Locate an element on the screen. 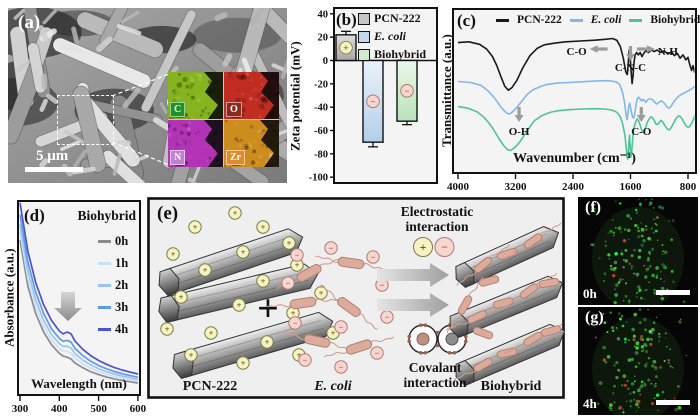 The width and height of the screenshot is (700, 418). panel-d-label: (d) is located at coordinates (34, 215).